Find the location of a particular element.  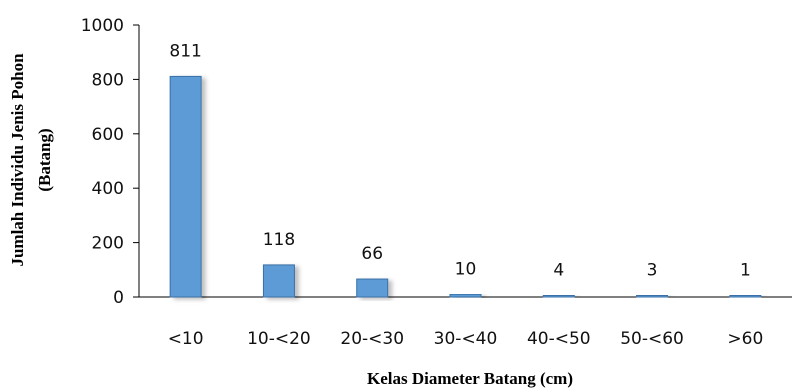

y-tick-label: 600 is located at coordinates (108, 135).